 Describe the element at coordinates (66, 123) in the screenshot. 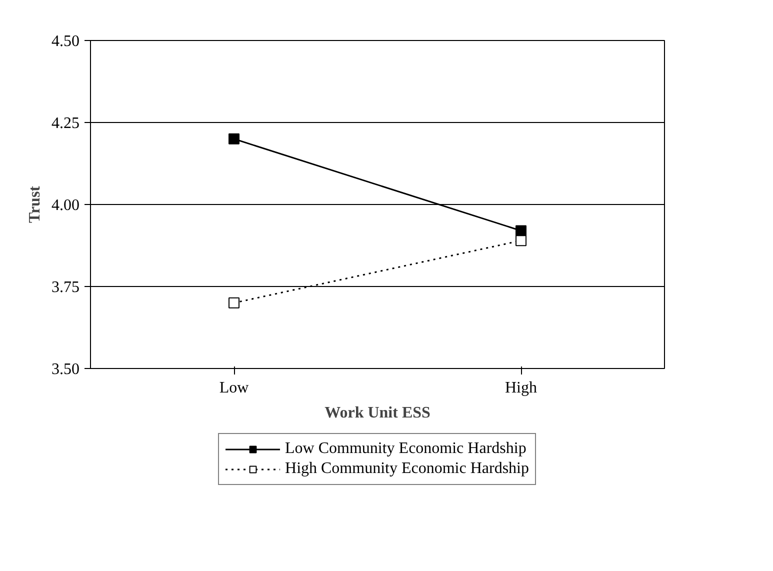

I see `y-tick-label: 4.25` at that location.